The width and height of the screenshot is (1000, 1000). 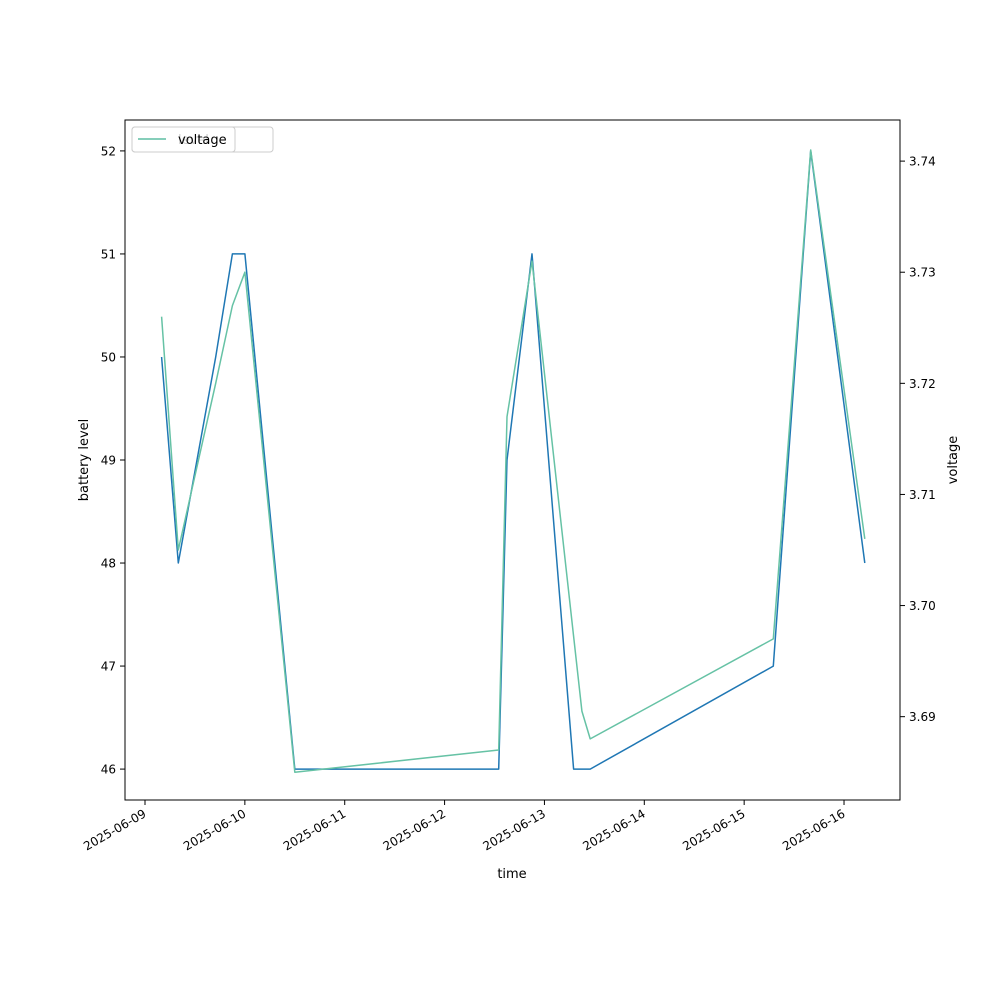 I want to click on x-tick-label: 2025-06-14, so click(x=613, y=829).